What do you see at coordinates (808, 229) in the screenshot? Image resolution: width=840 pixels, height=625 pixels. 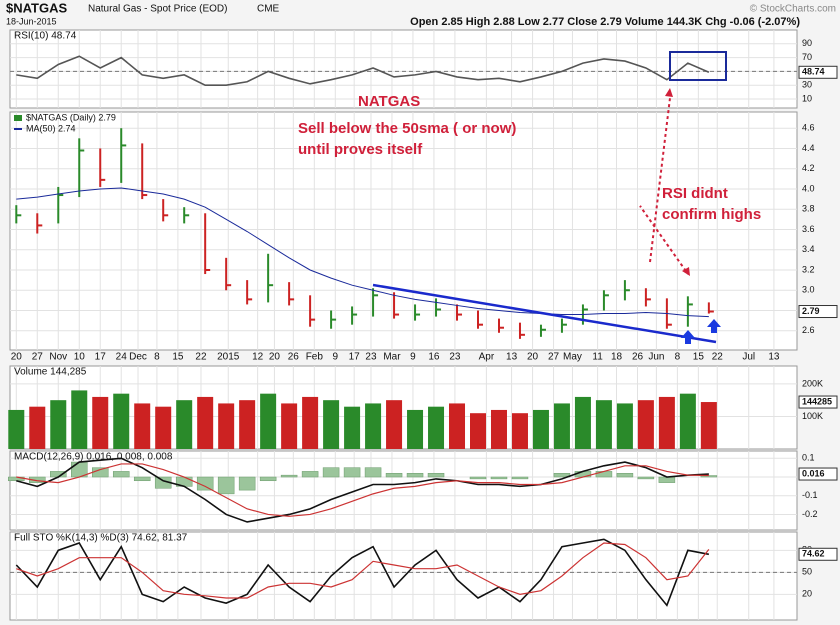 I see `y-tick-label: 3.6` at bounding box center [808, 229].